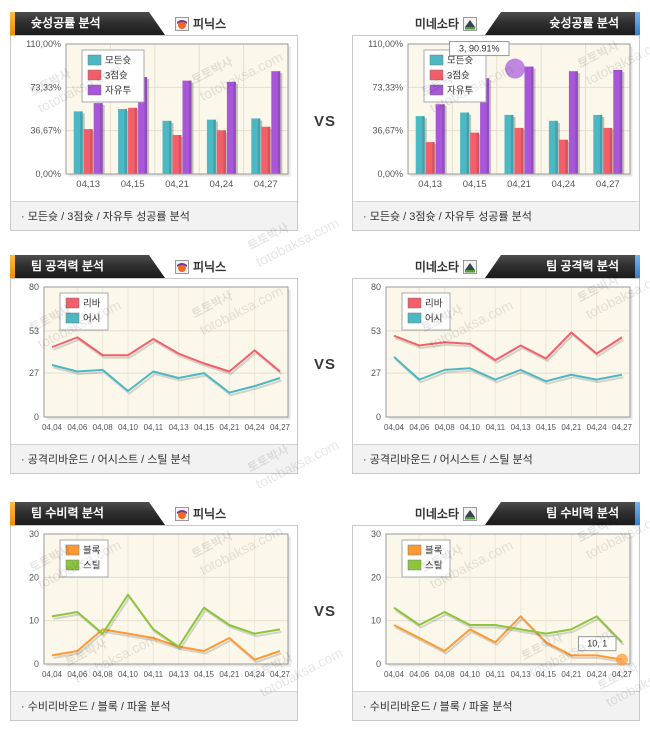 The width and height of the screenshot is (650, 729). I want to click on svg-text: 27, so click(376, 373).